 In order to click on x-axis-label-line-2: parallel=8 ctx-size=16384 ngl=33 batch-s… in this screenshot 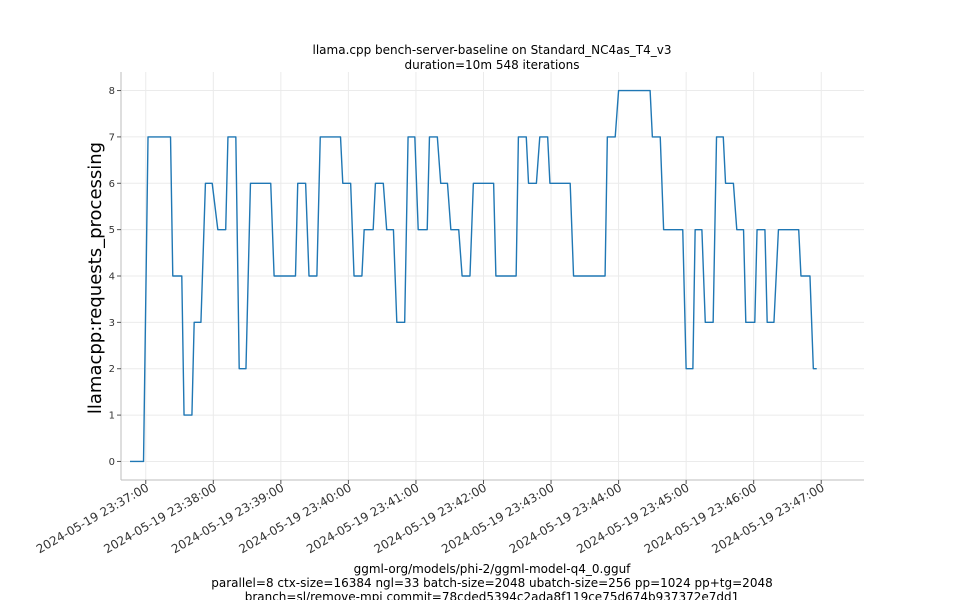, I will do `click(491, 583)`.